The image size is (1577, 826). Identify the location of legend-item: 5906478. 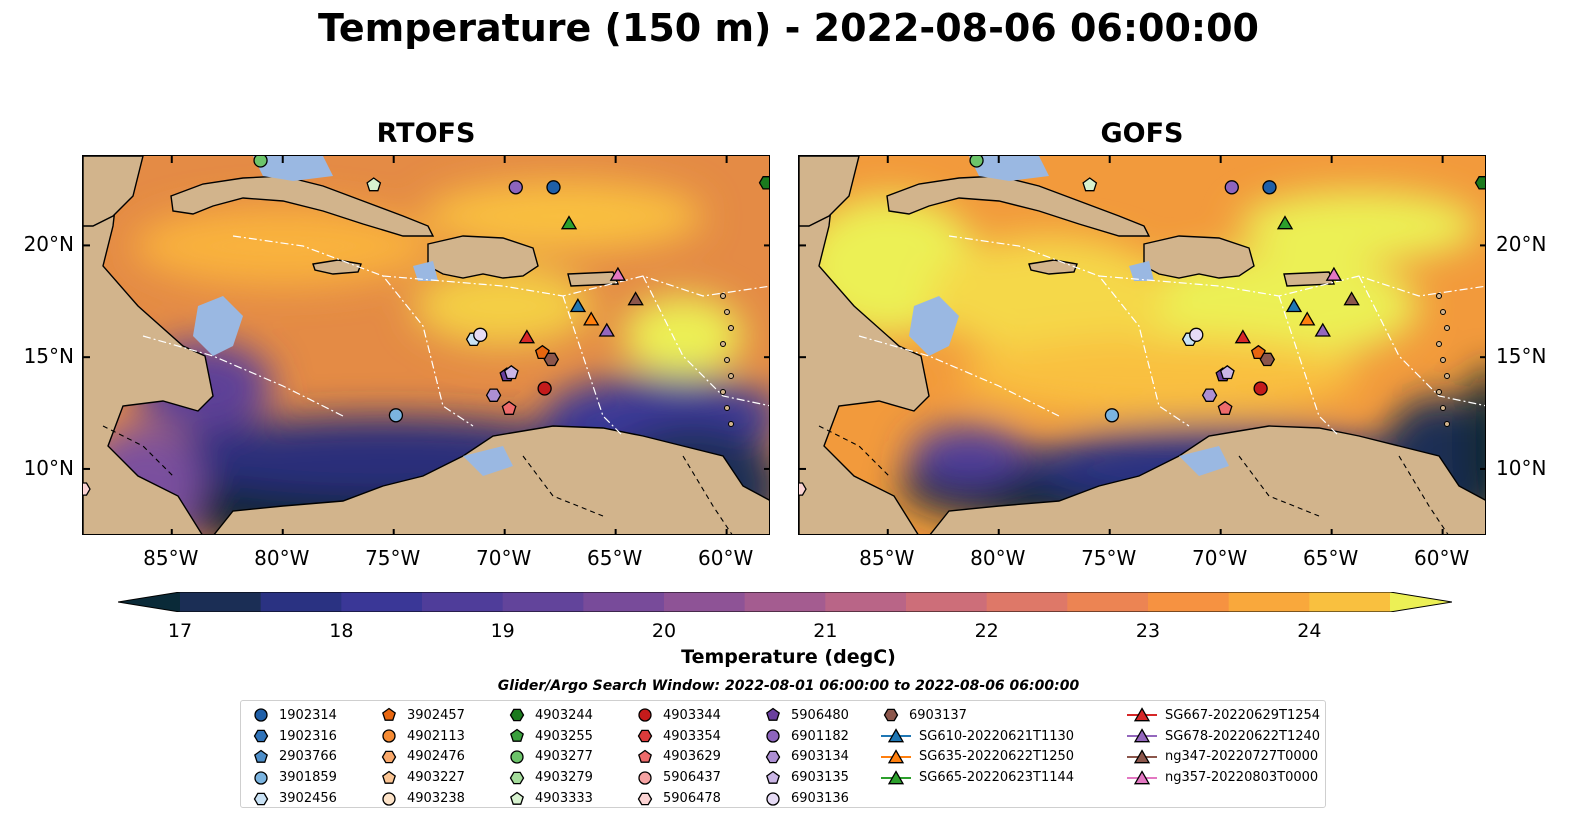
(678, 798).